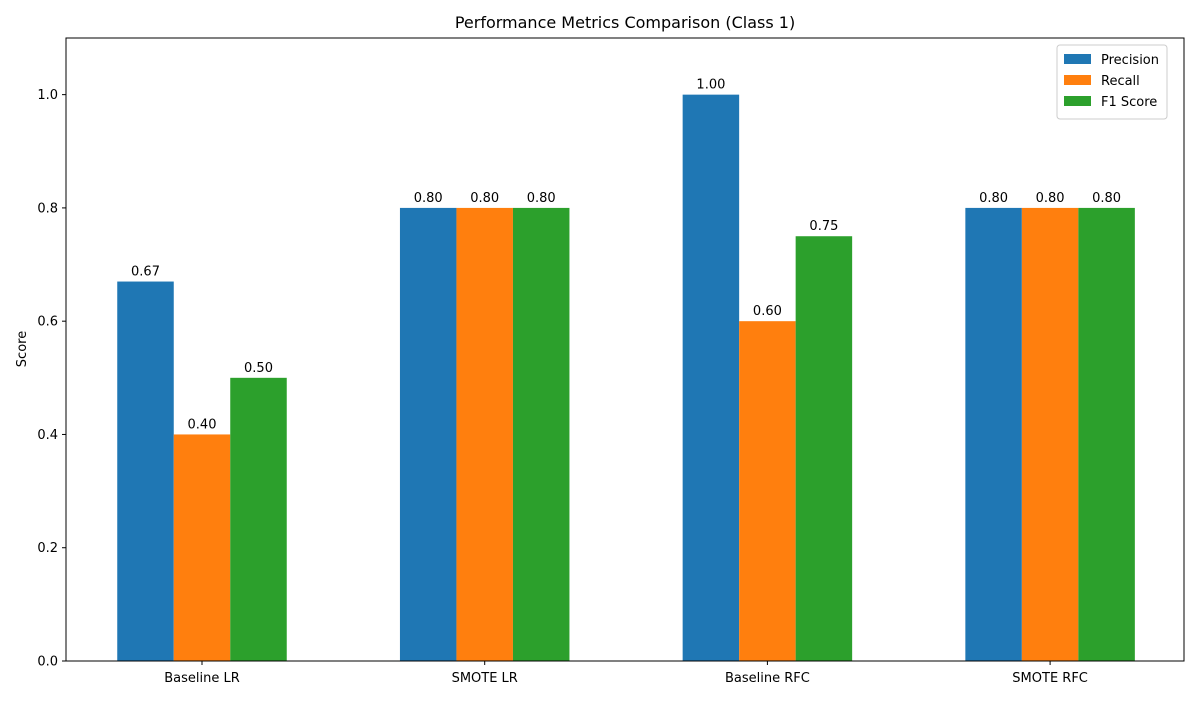 This screenshot has width=1200, height=704. Describe the element at coordinates (485, 678) in the screenshot. I see `x-tick-label: SMOTE LR` at that location.